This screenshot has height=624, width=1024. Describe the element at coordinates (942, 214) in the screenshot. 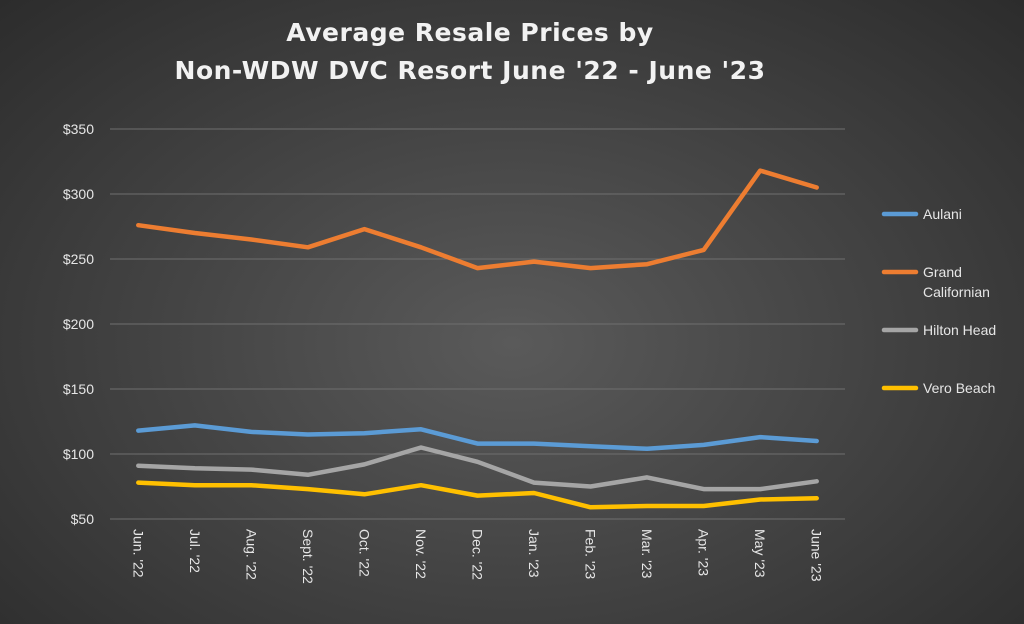

I see `legend-label: Aulani` at that location.